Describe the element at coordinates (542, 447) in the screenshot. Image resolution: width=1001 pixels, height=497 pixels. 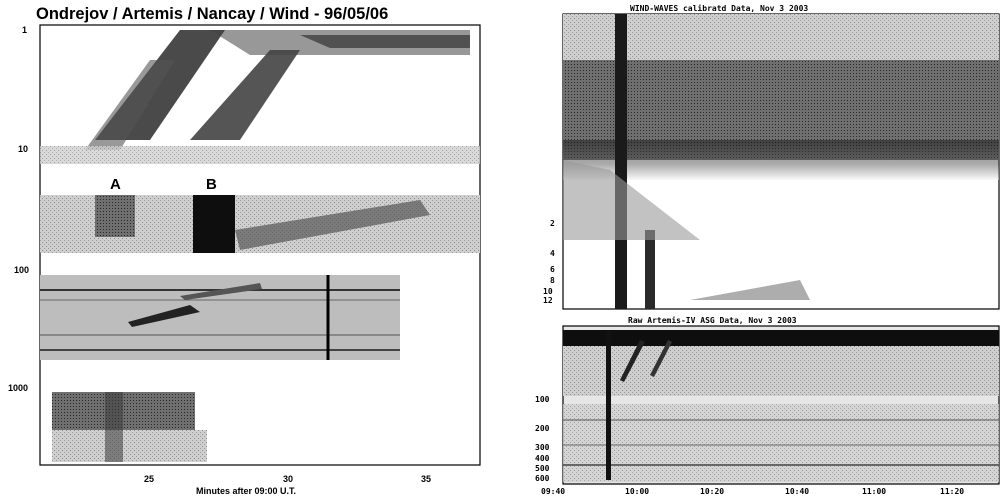
I see `right-bottom-y-tick: 300` at that location.